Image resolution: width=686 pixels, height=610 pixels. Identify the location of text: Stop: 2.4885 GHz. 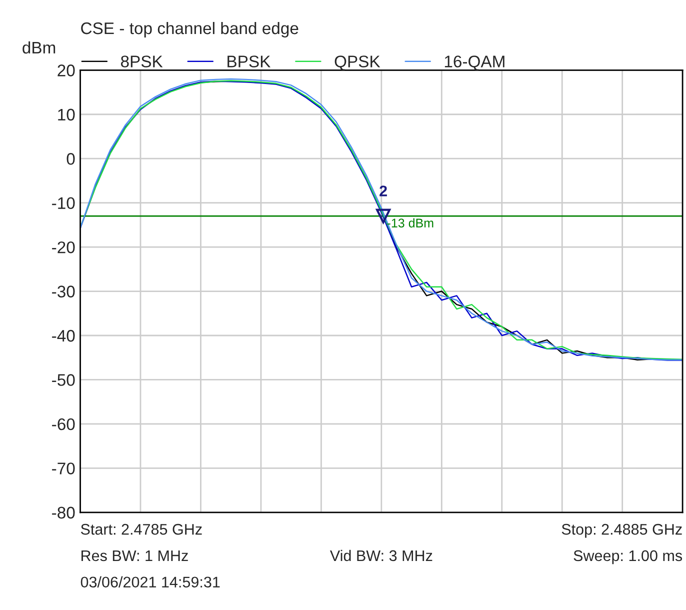
(622, 531).